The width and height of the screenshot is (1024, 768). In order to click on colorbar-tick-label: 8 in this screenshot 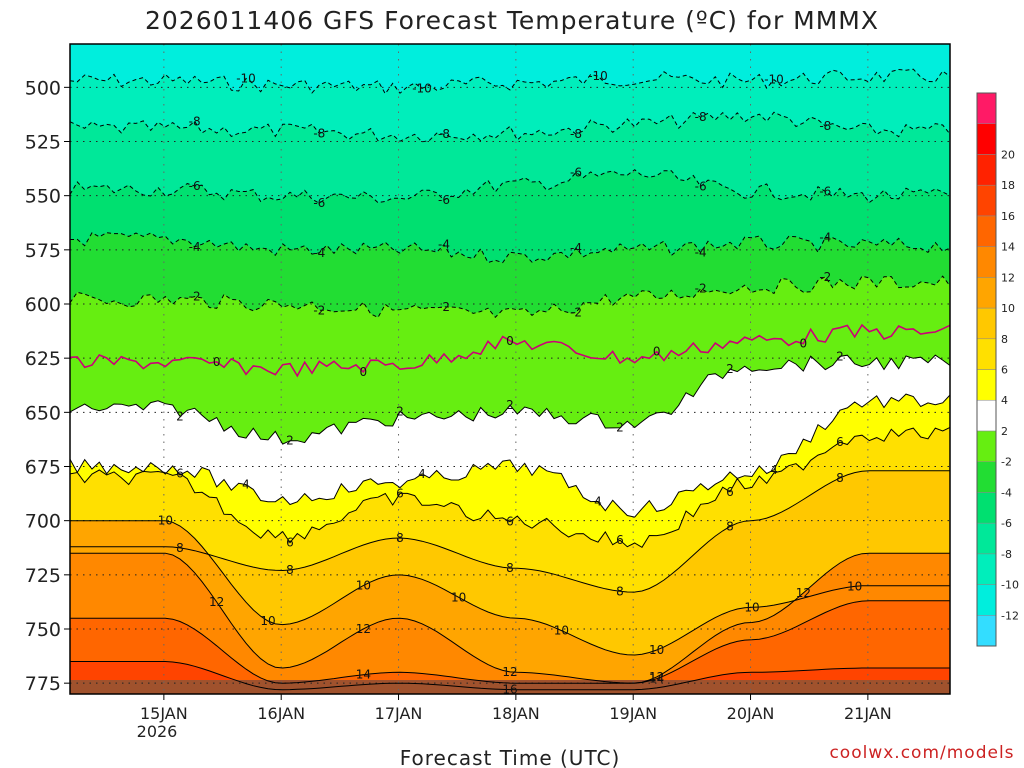, I will do `click(1004, 339)`.